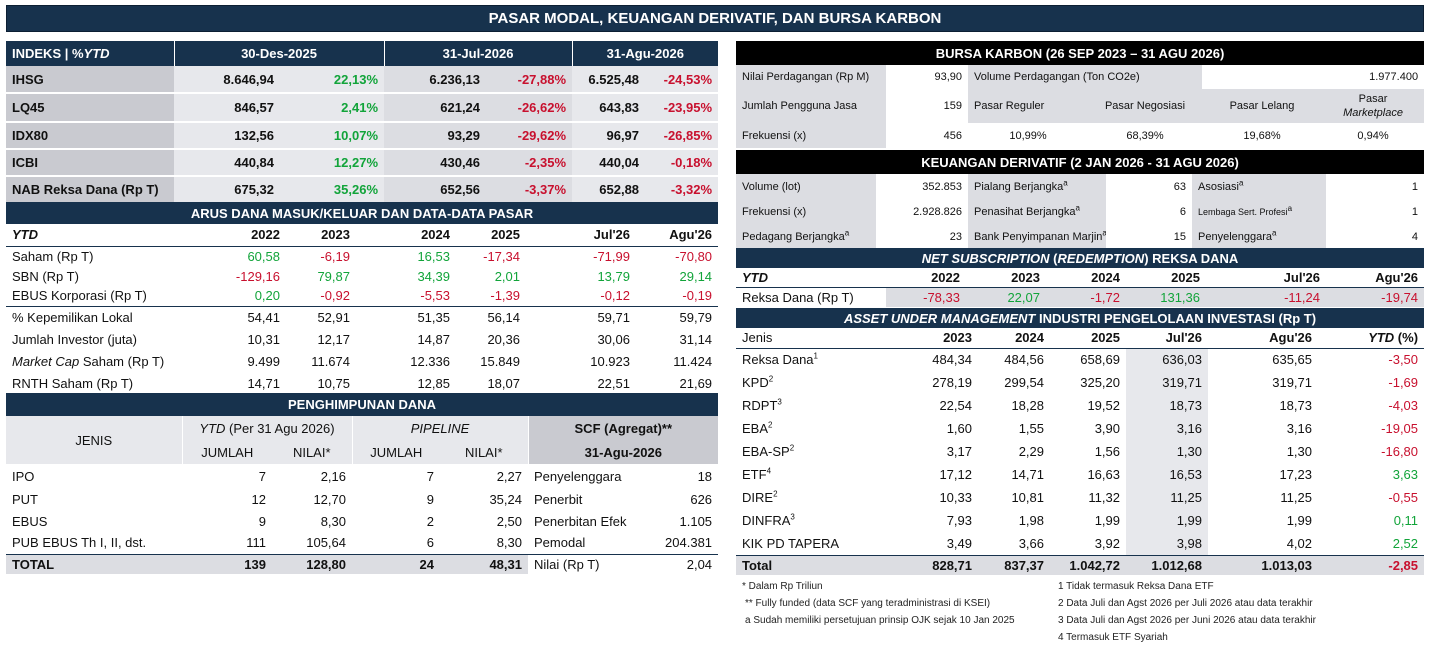 This screenshot has height=646, width=1430. Describe the element at coordinates (1403, 497) in the screenshot. I see `aum-ytd-value: -0,55` at that location.